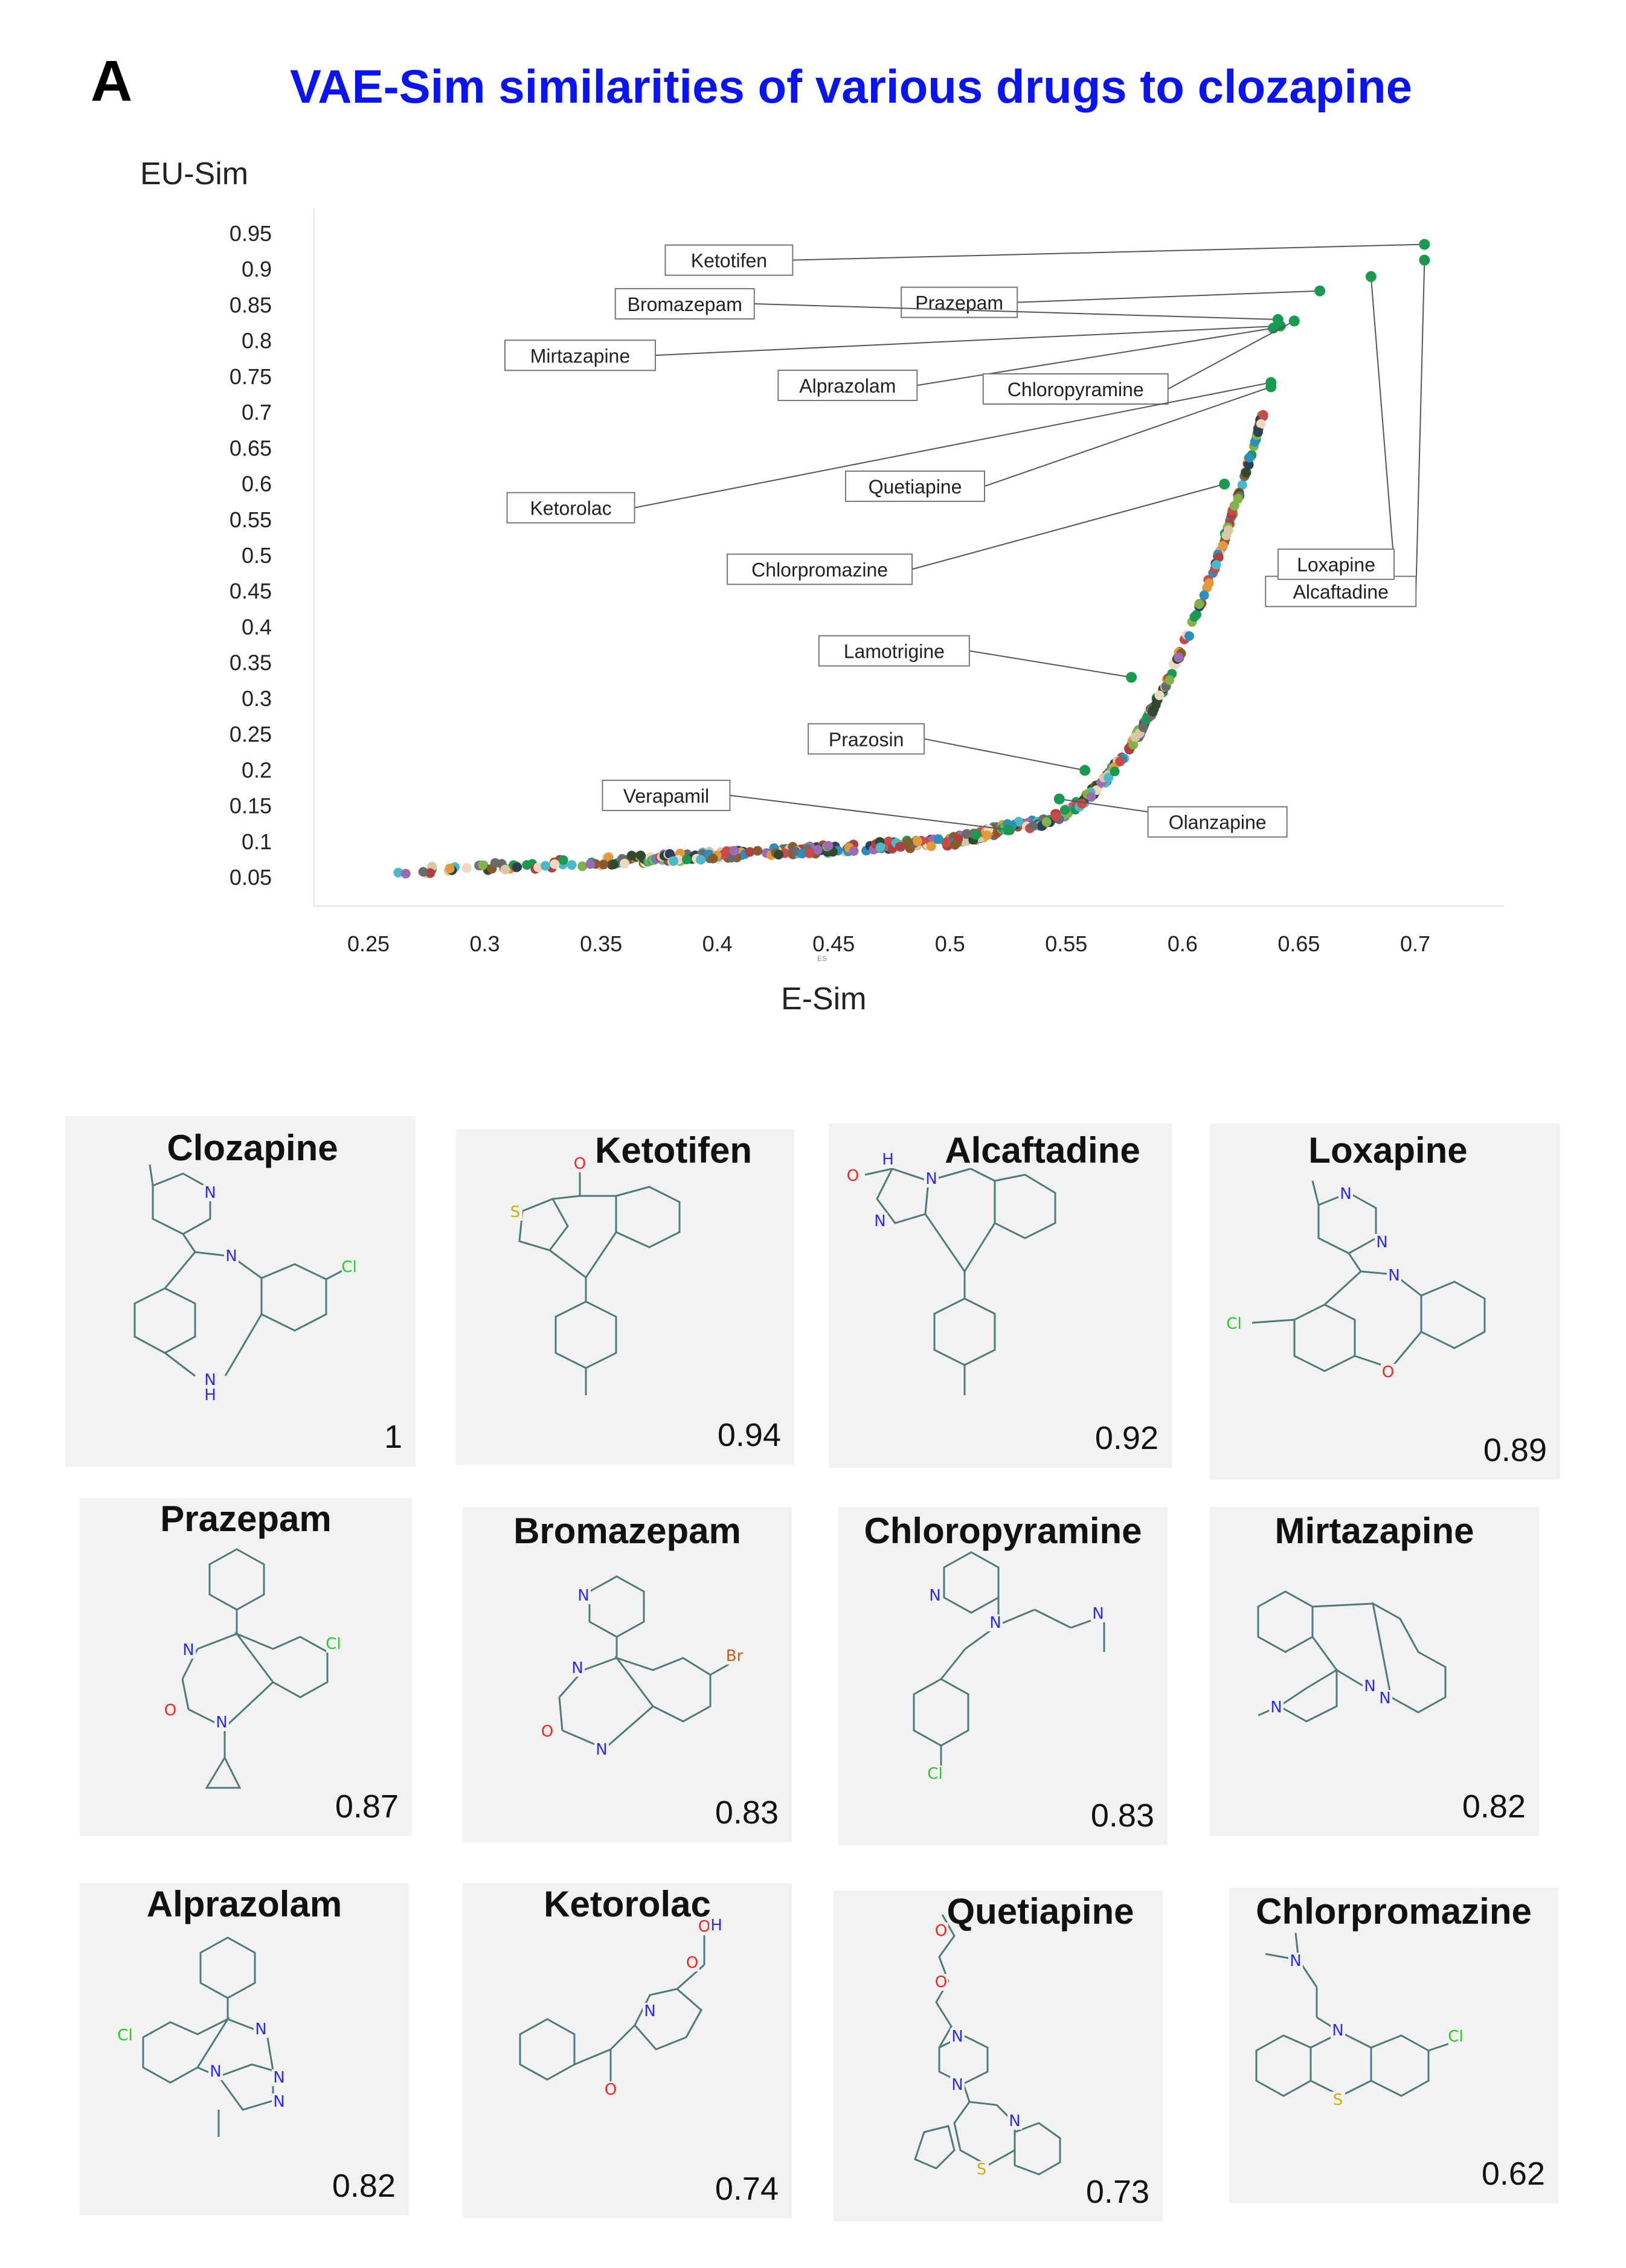  Describe the element at coordinates (1122, 1816) in the screenshot. I see `similarity-score: 0.83` at that location.